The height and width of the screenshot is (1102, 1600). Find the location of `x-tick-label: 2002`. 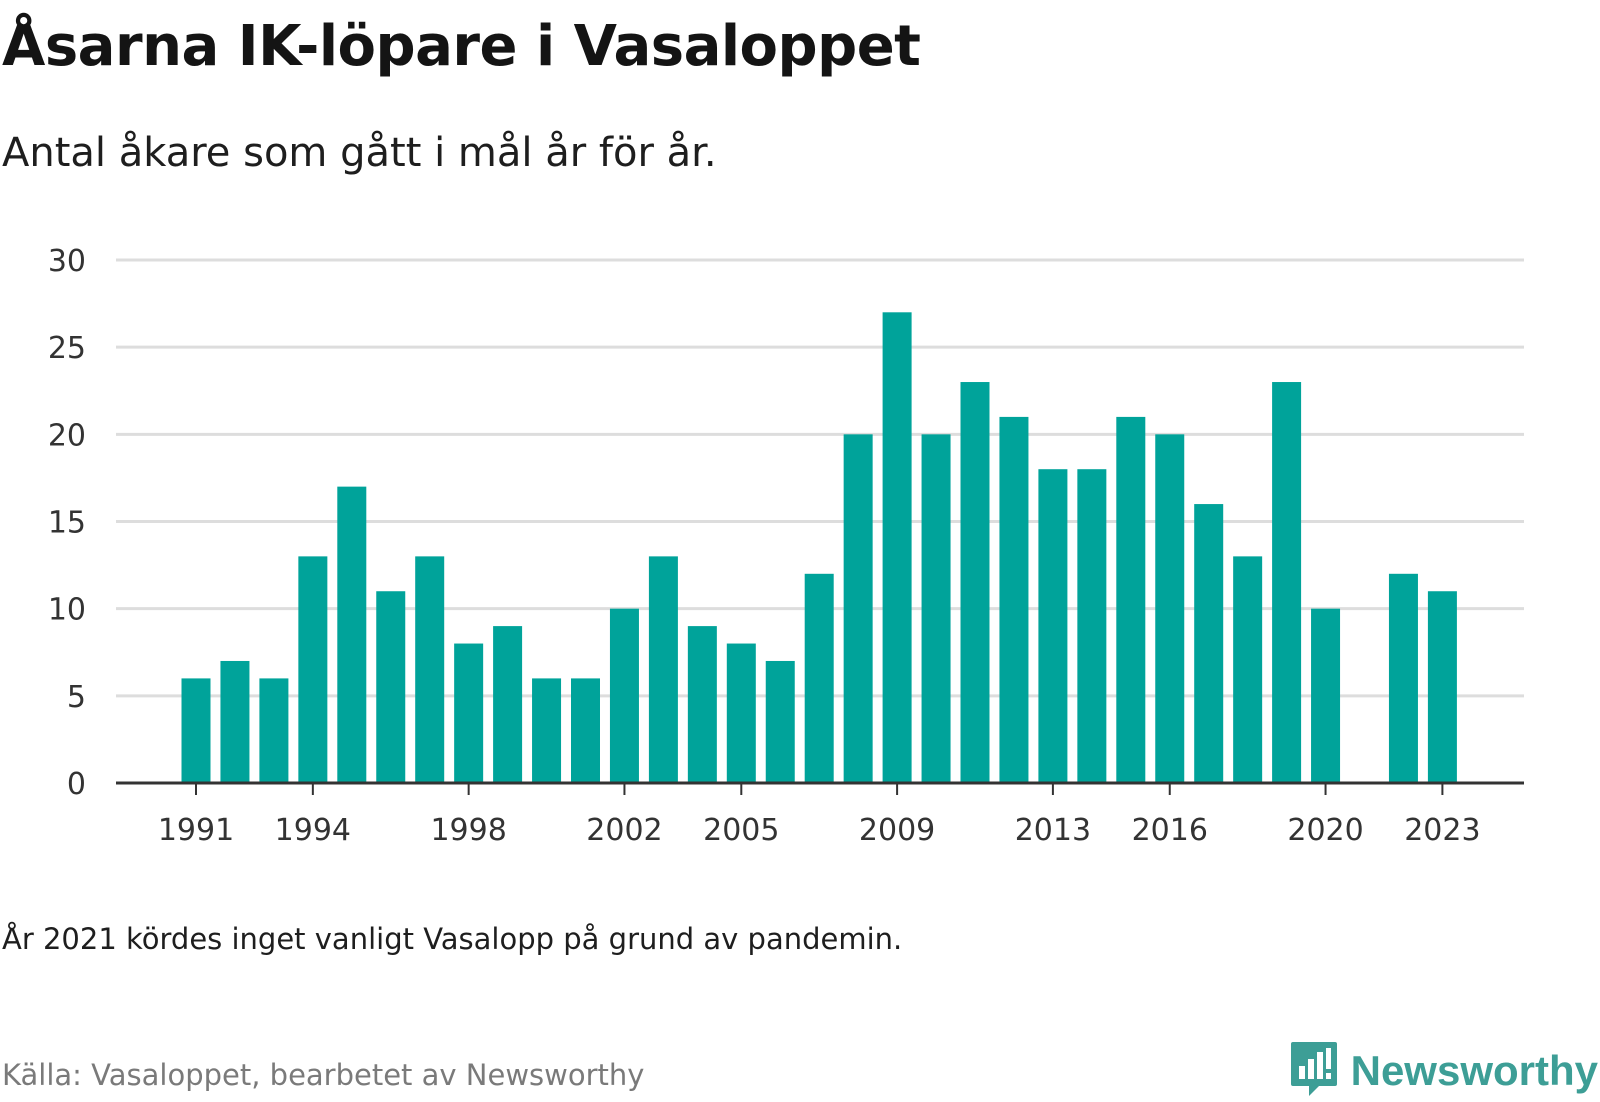

x-tick-label: 2002 is located at coordinates (624, 830).